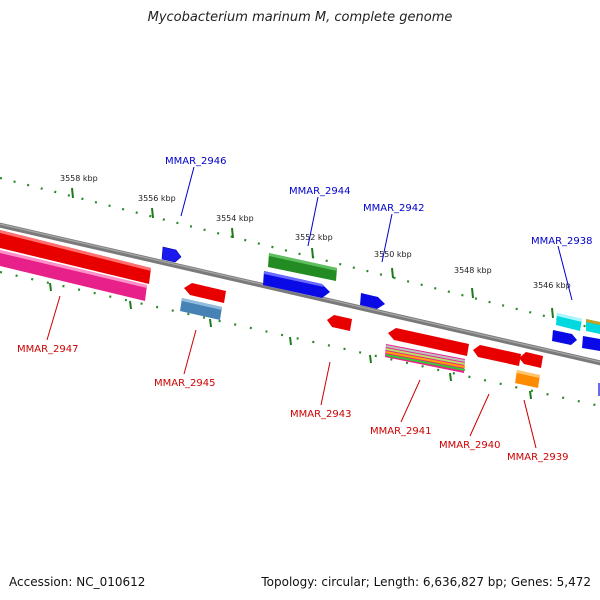 The width and height of the screenshot is (600, 600). What do you see at coordinates (473, 270) in the screenshot?
I see `kbp-label: 3548 kbp` at bounding box center [473, 270].